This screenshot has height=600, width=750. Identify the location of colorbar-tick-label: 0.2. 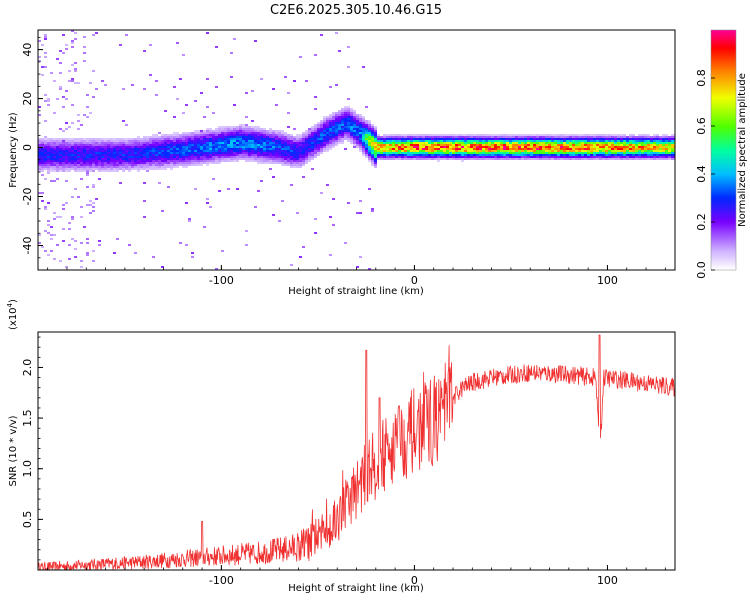
(701, 222).